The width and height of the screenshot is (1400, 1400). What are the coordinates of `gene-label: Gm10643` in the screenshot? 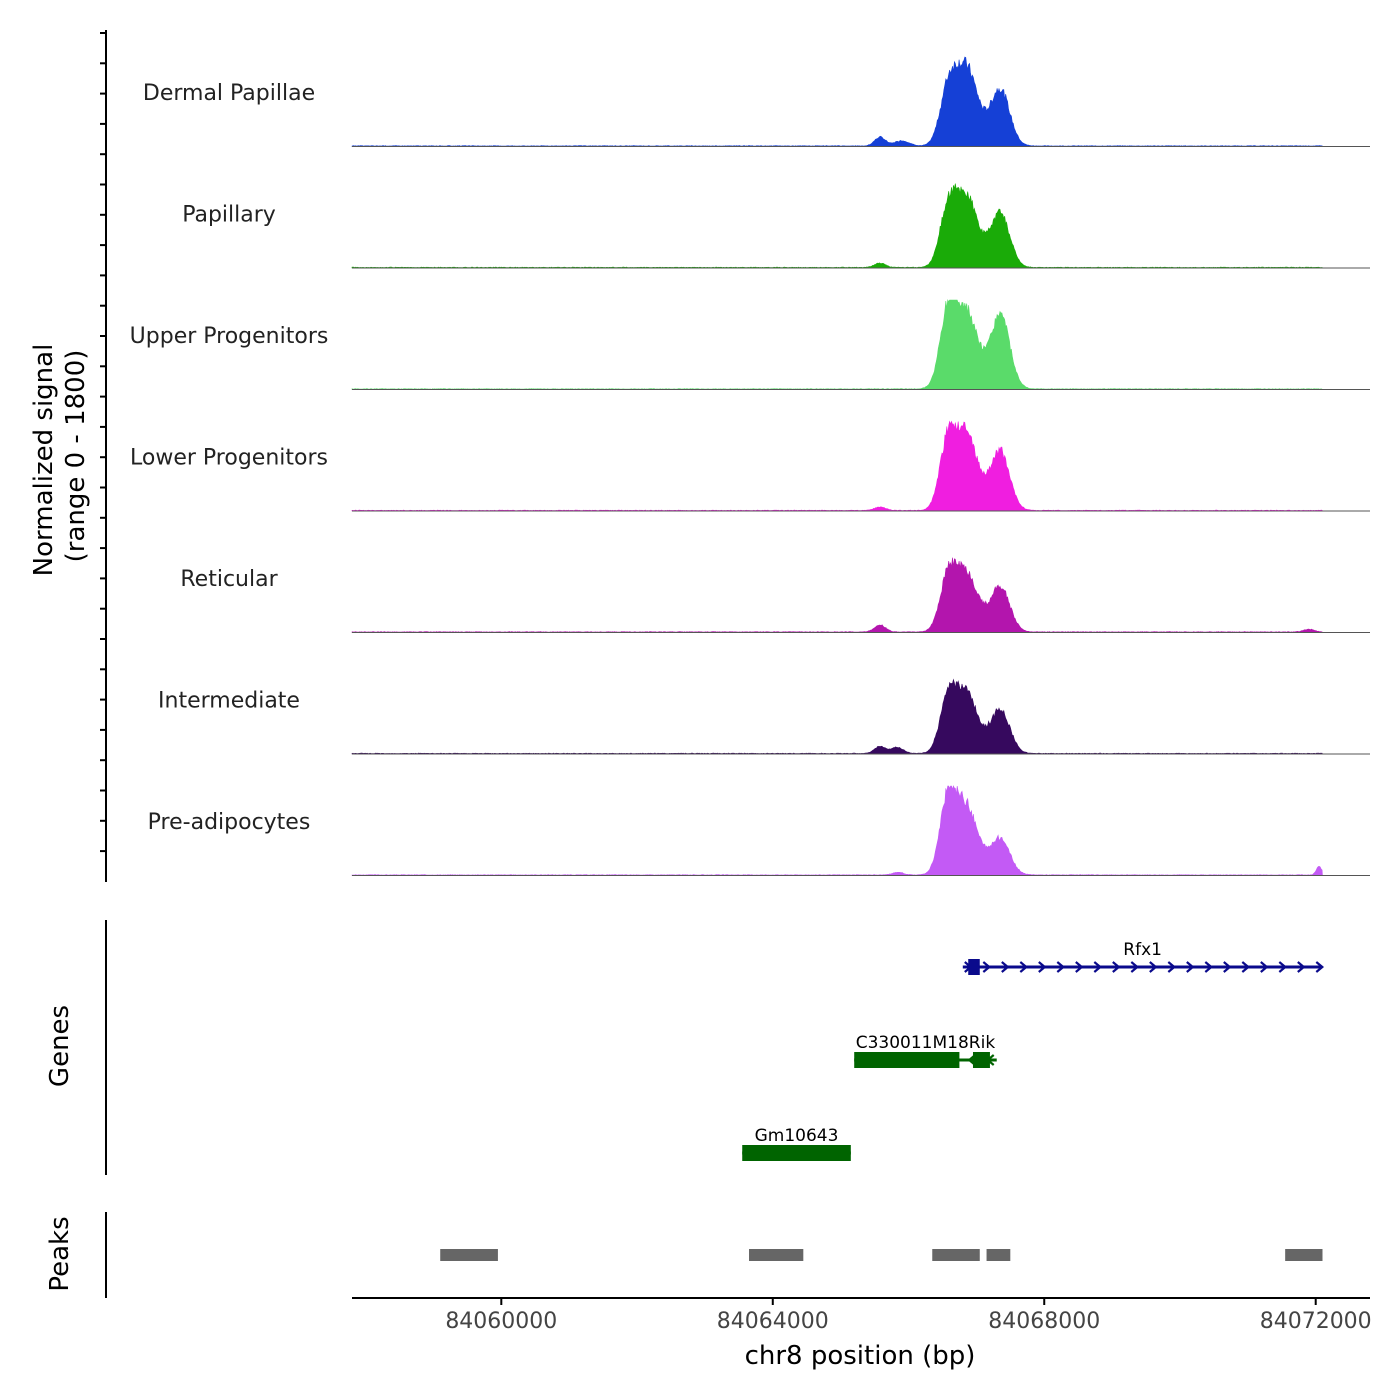 It's located at (797, 1136).